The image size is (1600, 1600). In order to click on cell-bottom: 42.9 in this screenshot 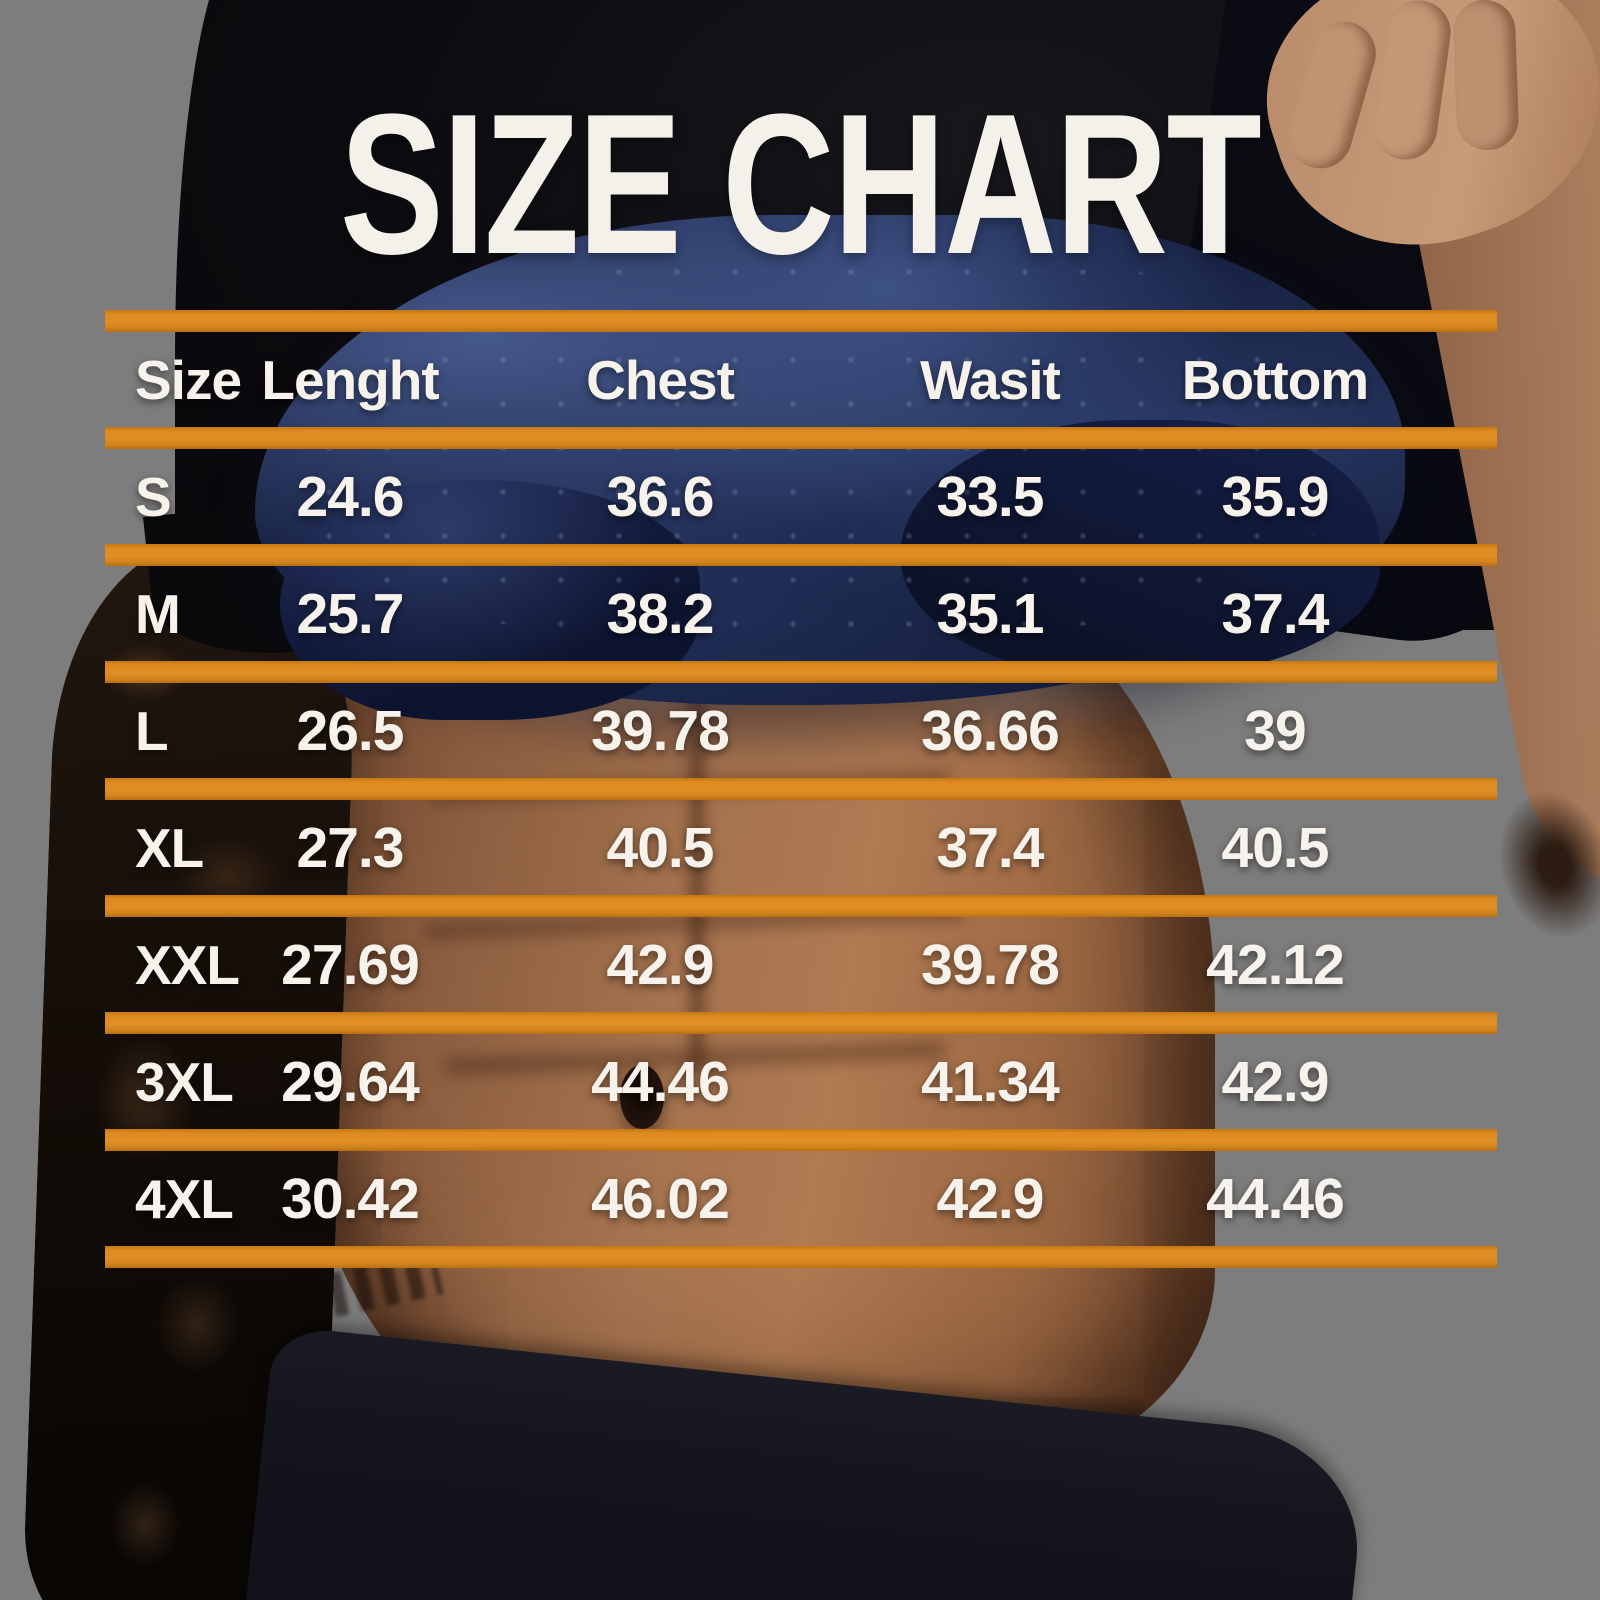, I will do `click(1275, 1081)`.